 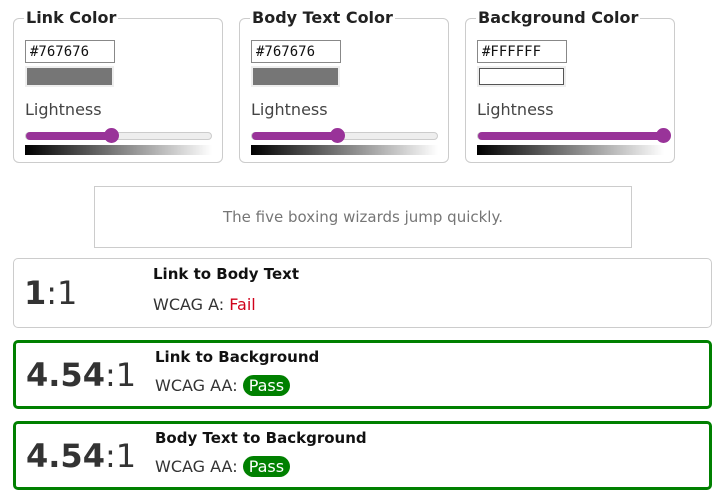 What do you see at coordinates (574, 135) in the screenshot?
I see `background-color-lightness-slider` at bounding box center [574, 135].